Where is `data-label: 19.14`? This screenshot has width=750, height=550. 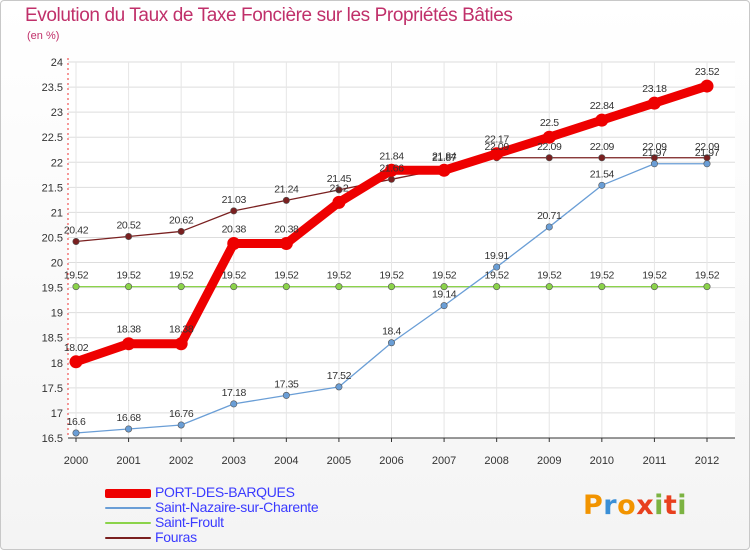
data-label: 19.14 is located at coordinates (444, 295).